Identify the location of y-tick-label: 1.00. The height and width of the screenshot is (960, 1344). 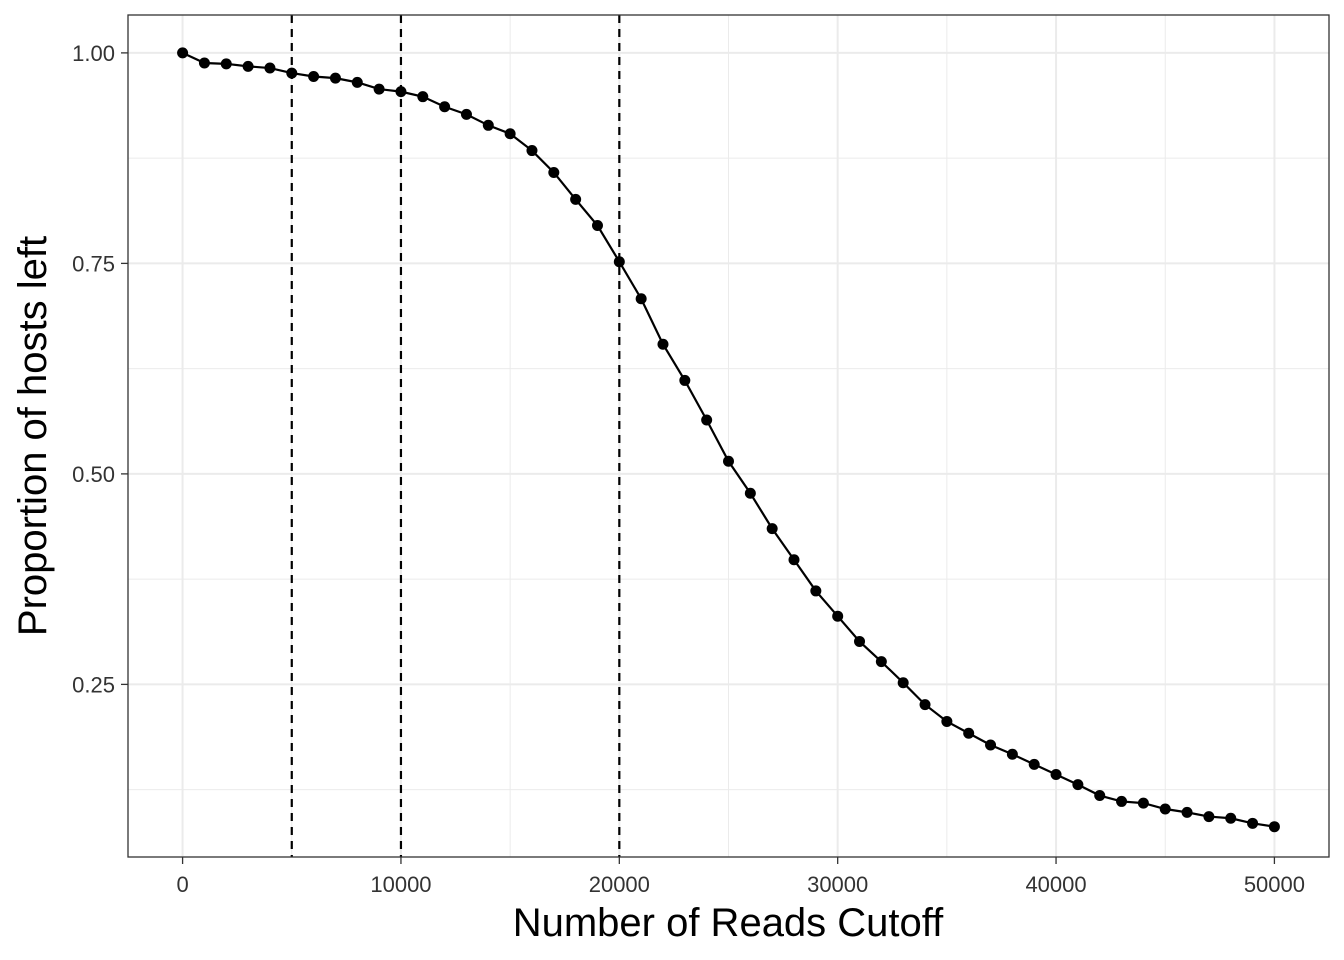
(93, 53).